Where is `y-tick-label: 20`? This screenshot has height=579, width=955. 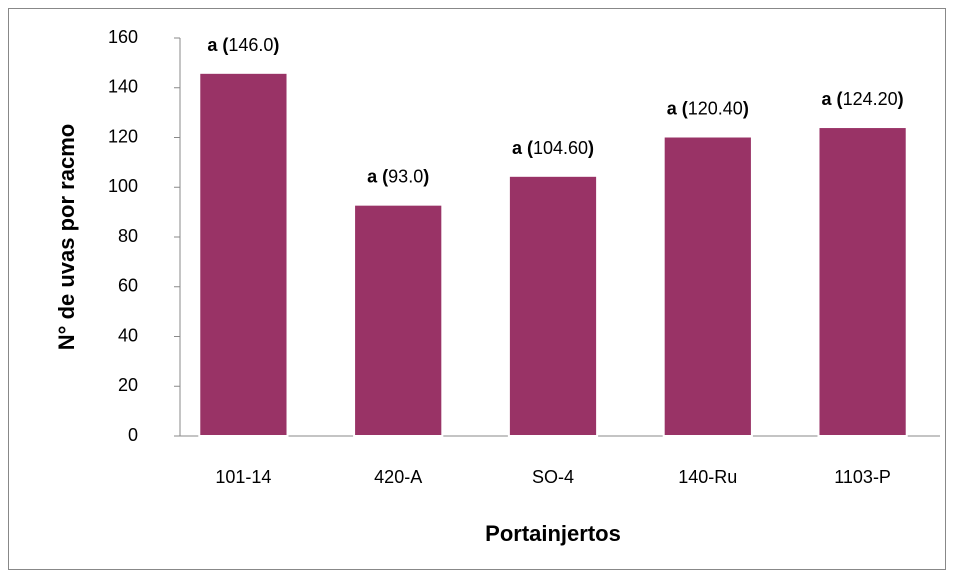
y-tick-label: 20 is located at coordinates (128, 385).